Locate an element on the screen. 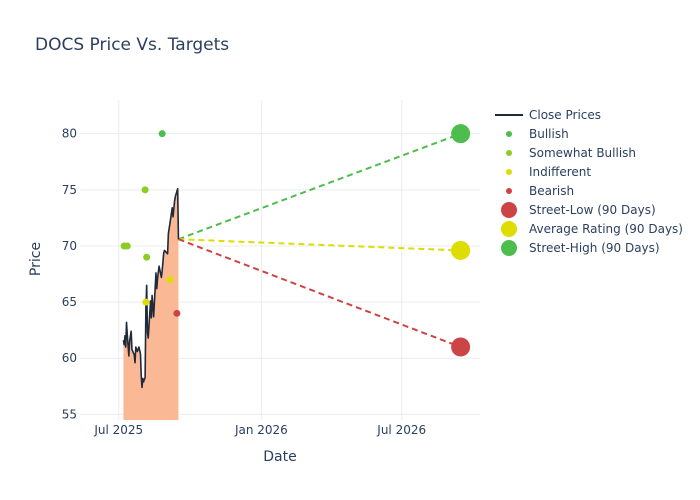 Image resolution: width=700 pixels, height=500 pixels. y-tick-label: 65 is located at coordinates (69, 302).